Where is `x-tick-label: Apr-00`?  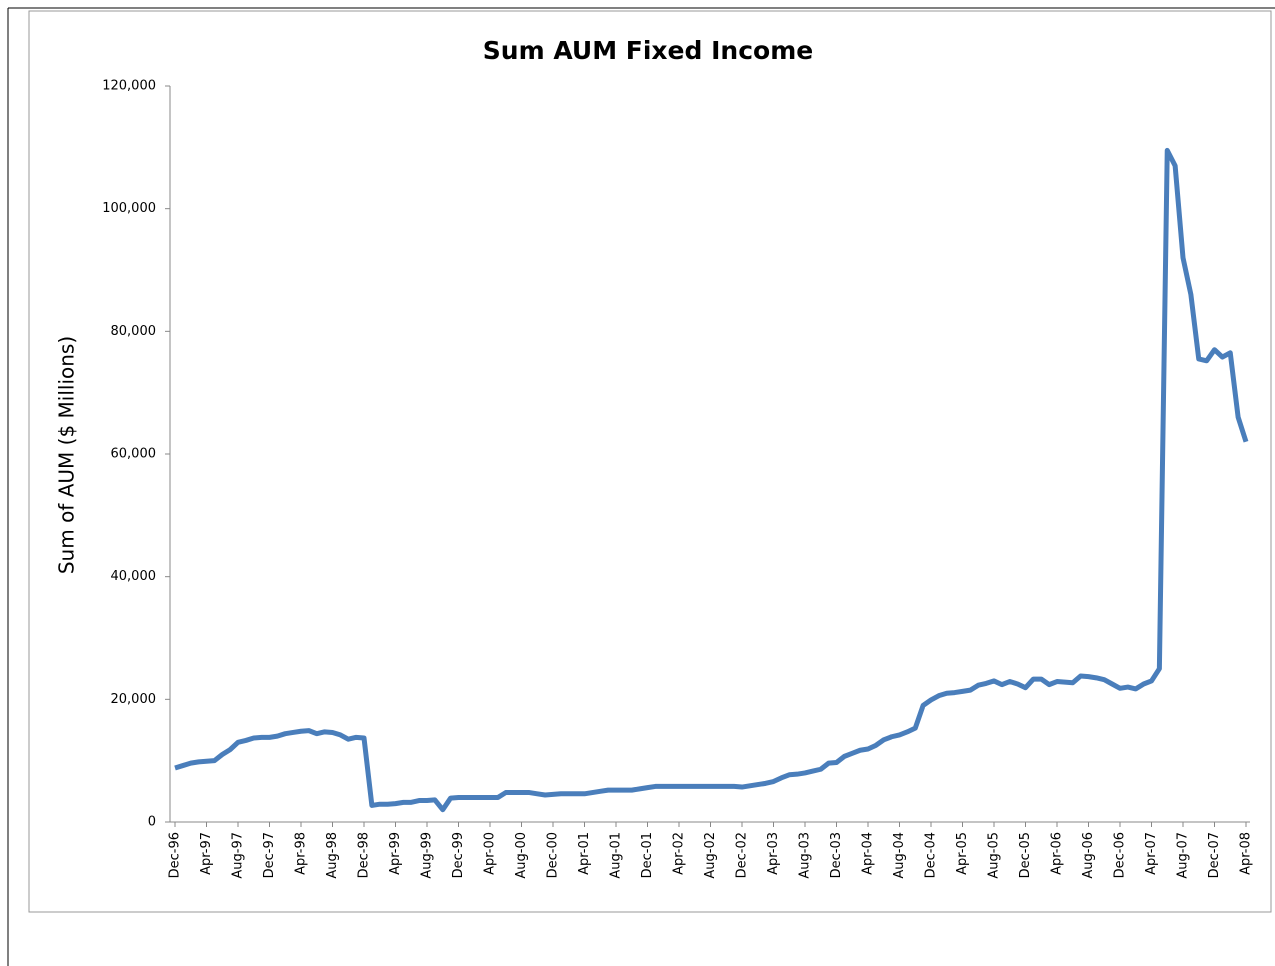
x-tick-label: Apr-00 is located at coordinates (490, 853).